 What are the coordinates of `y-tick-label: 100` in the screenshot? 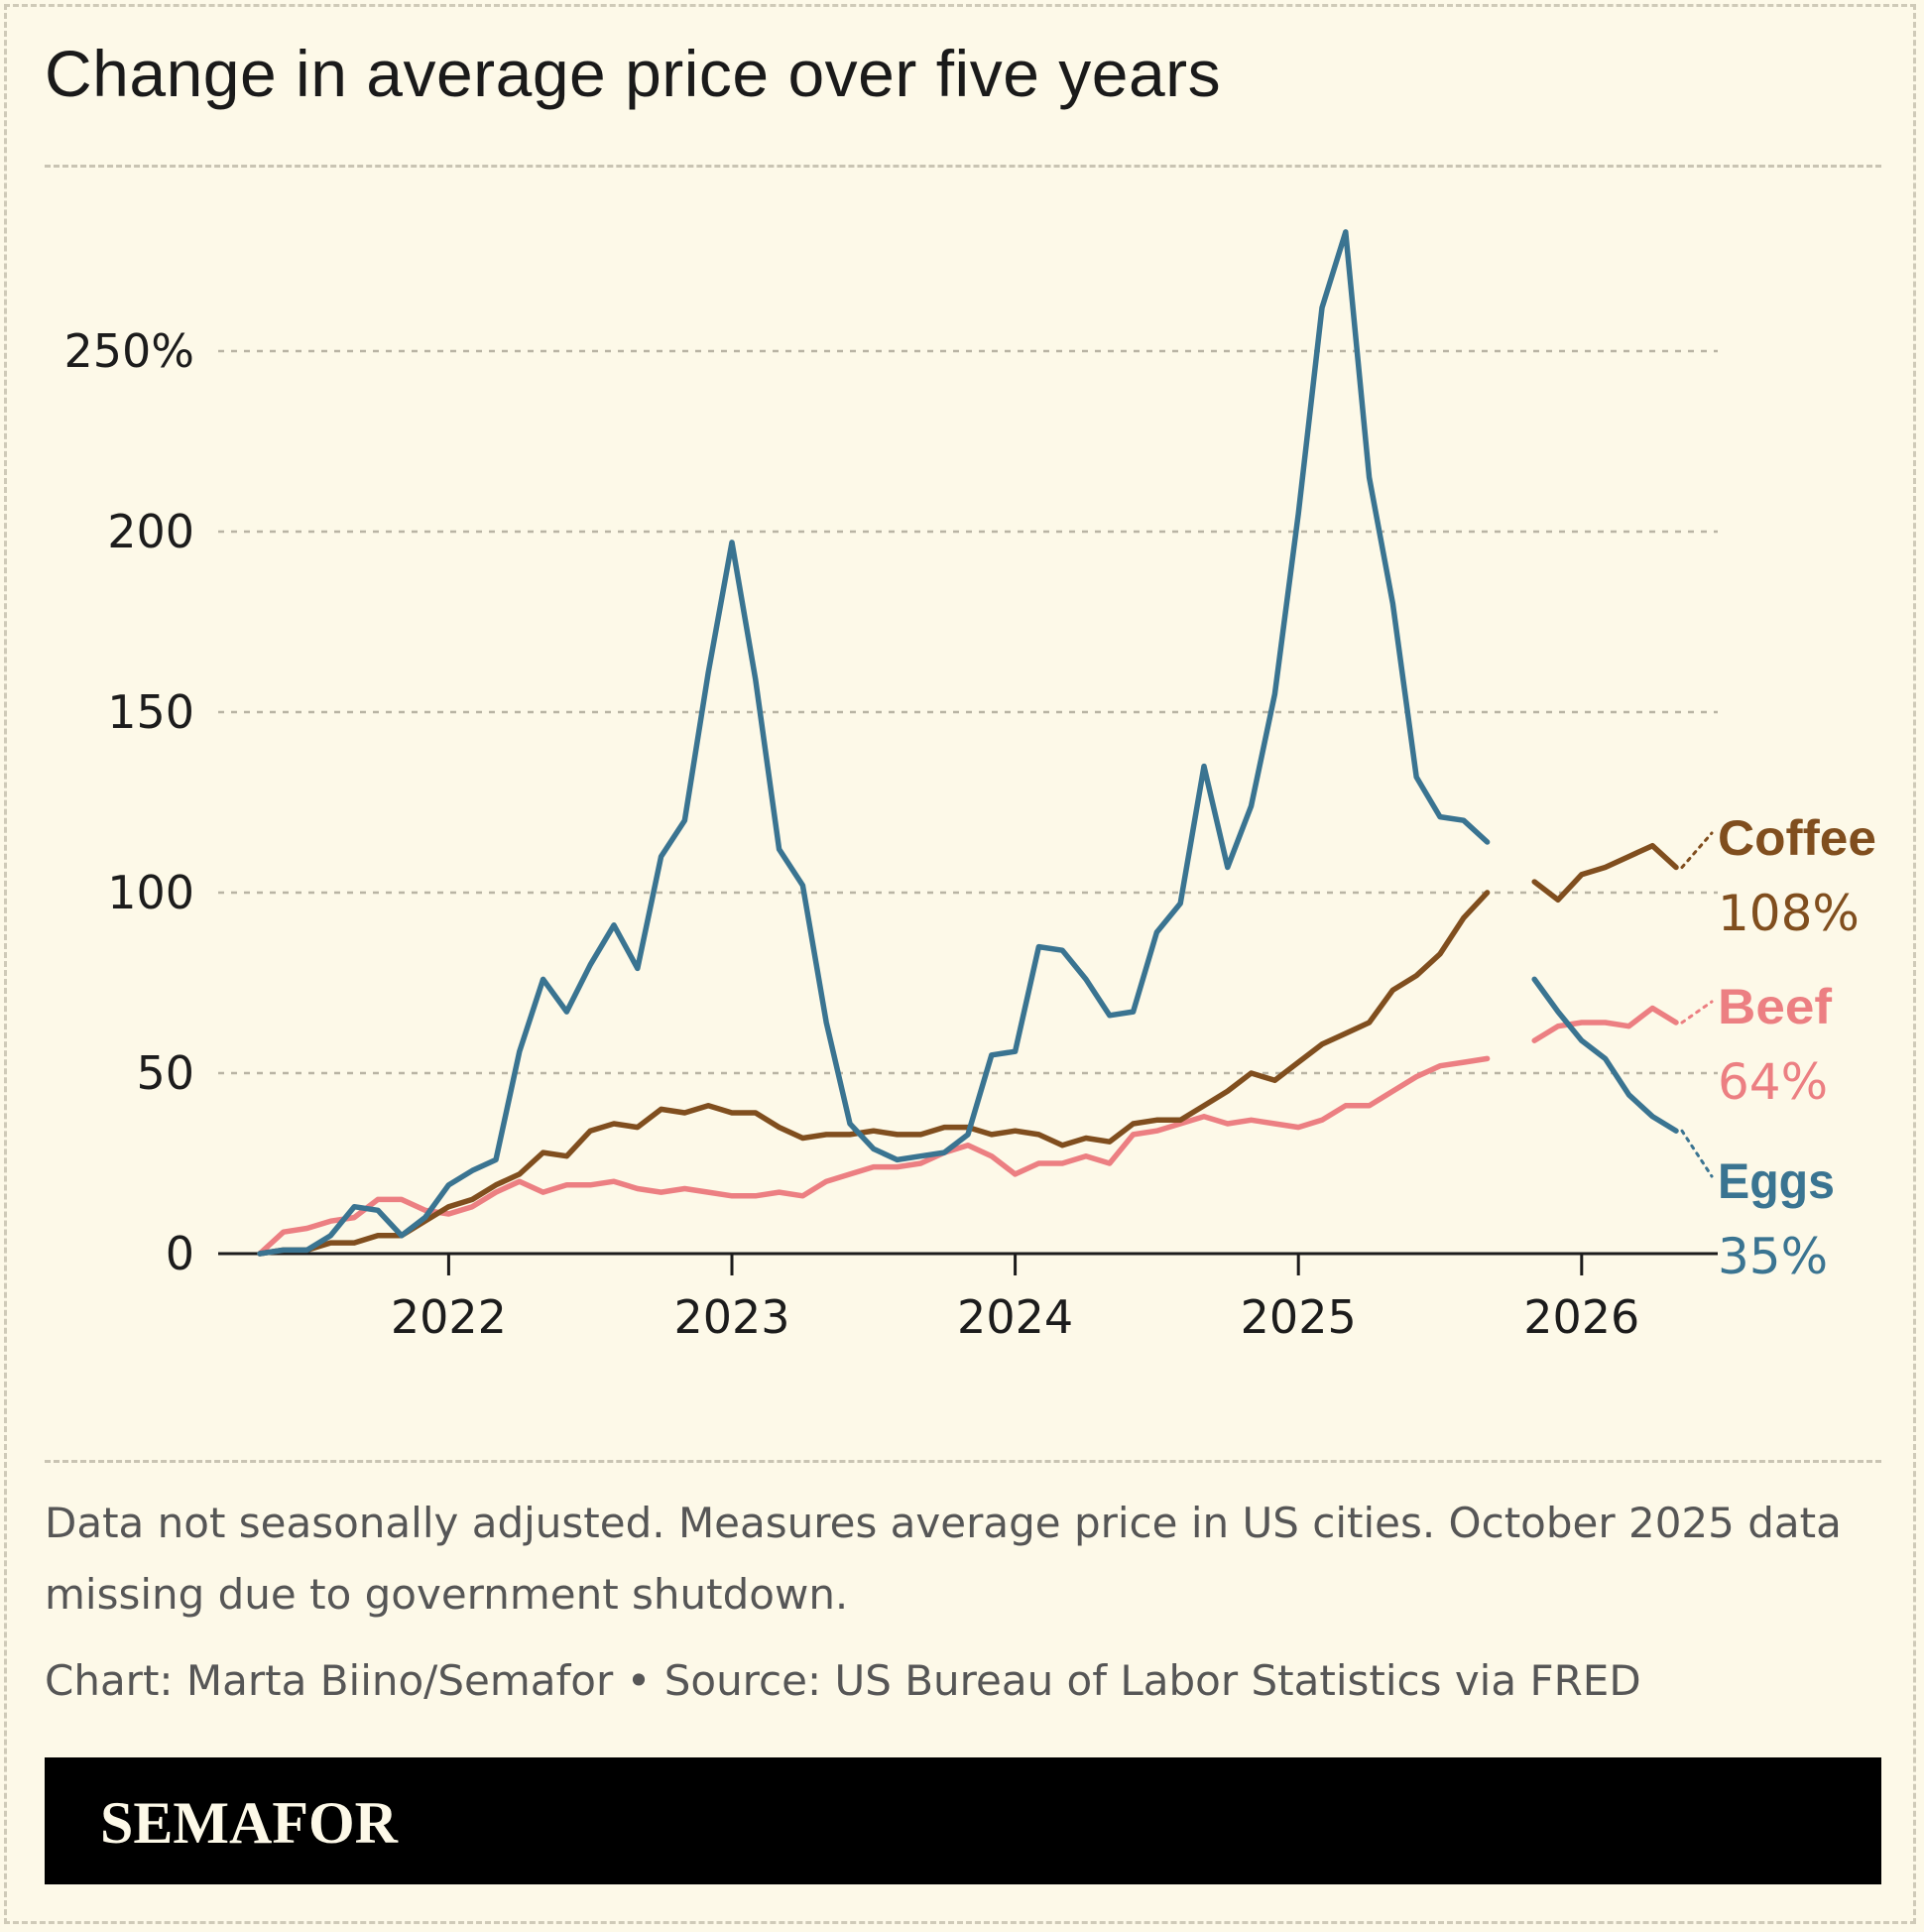 It's located at (150, 892).